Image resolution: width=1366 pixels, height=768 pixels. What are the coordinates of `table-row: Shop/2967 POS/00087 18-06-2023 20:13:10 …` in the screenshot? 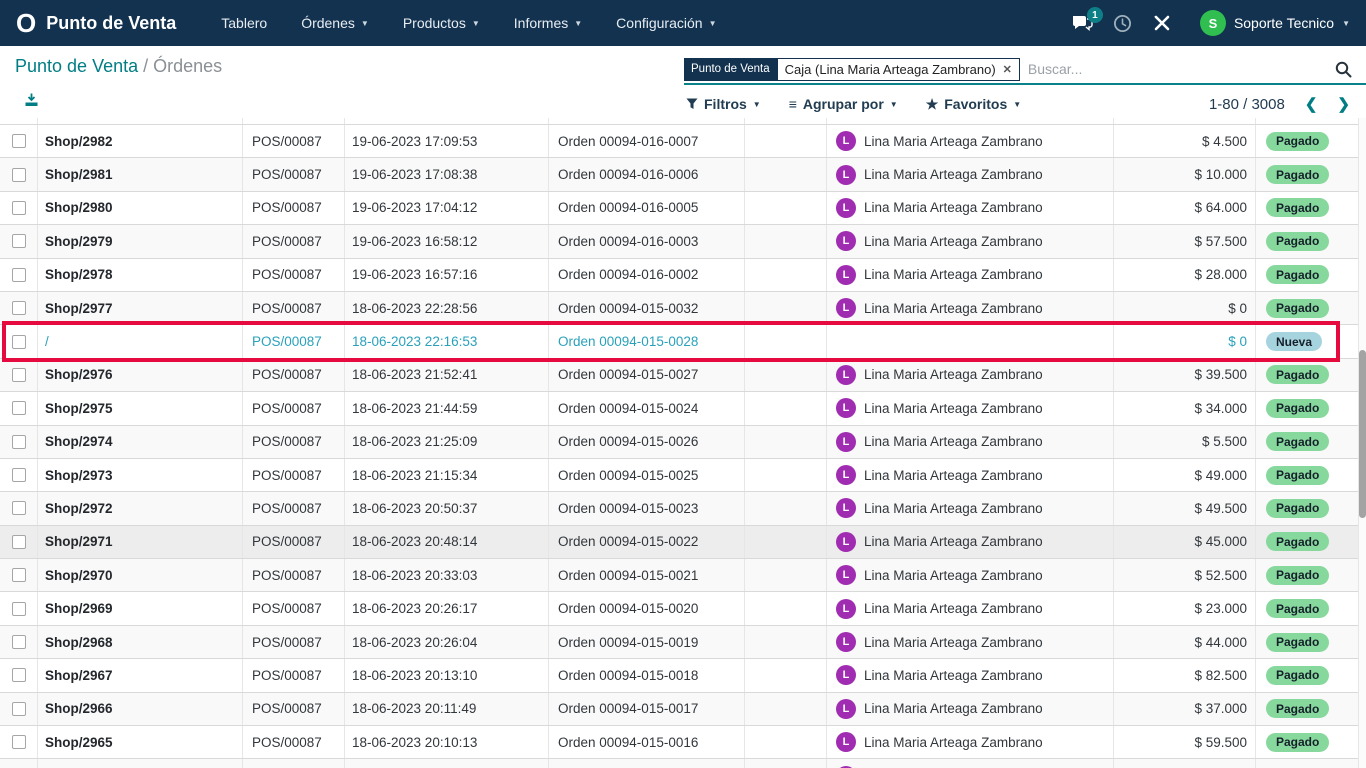 It's located at (679, 676).